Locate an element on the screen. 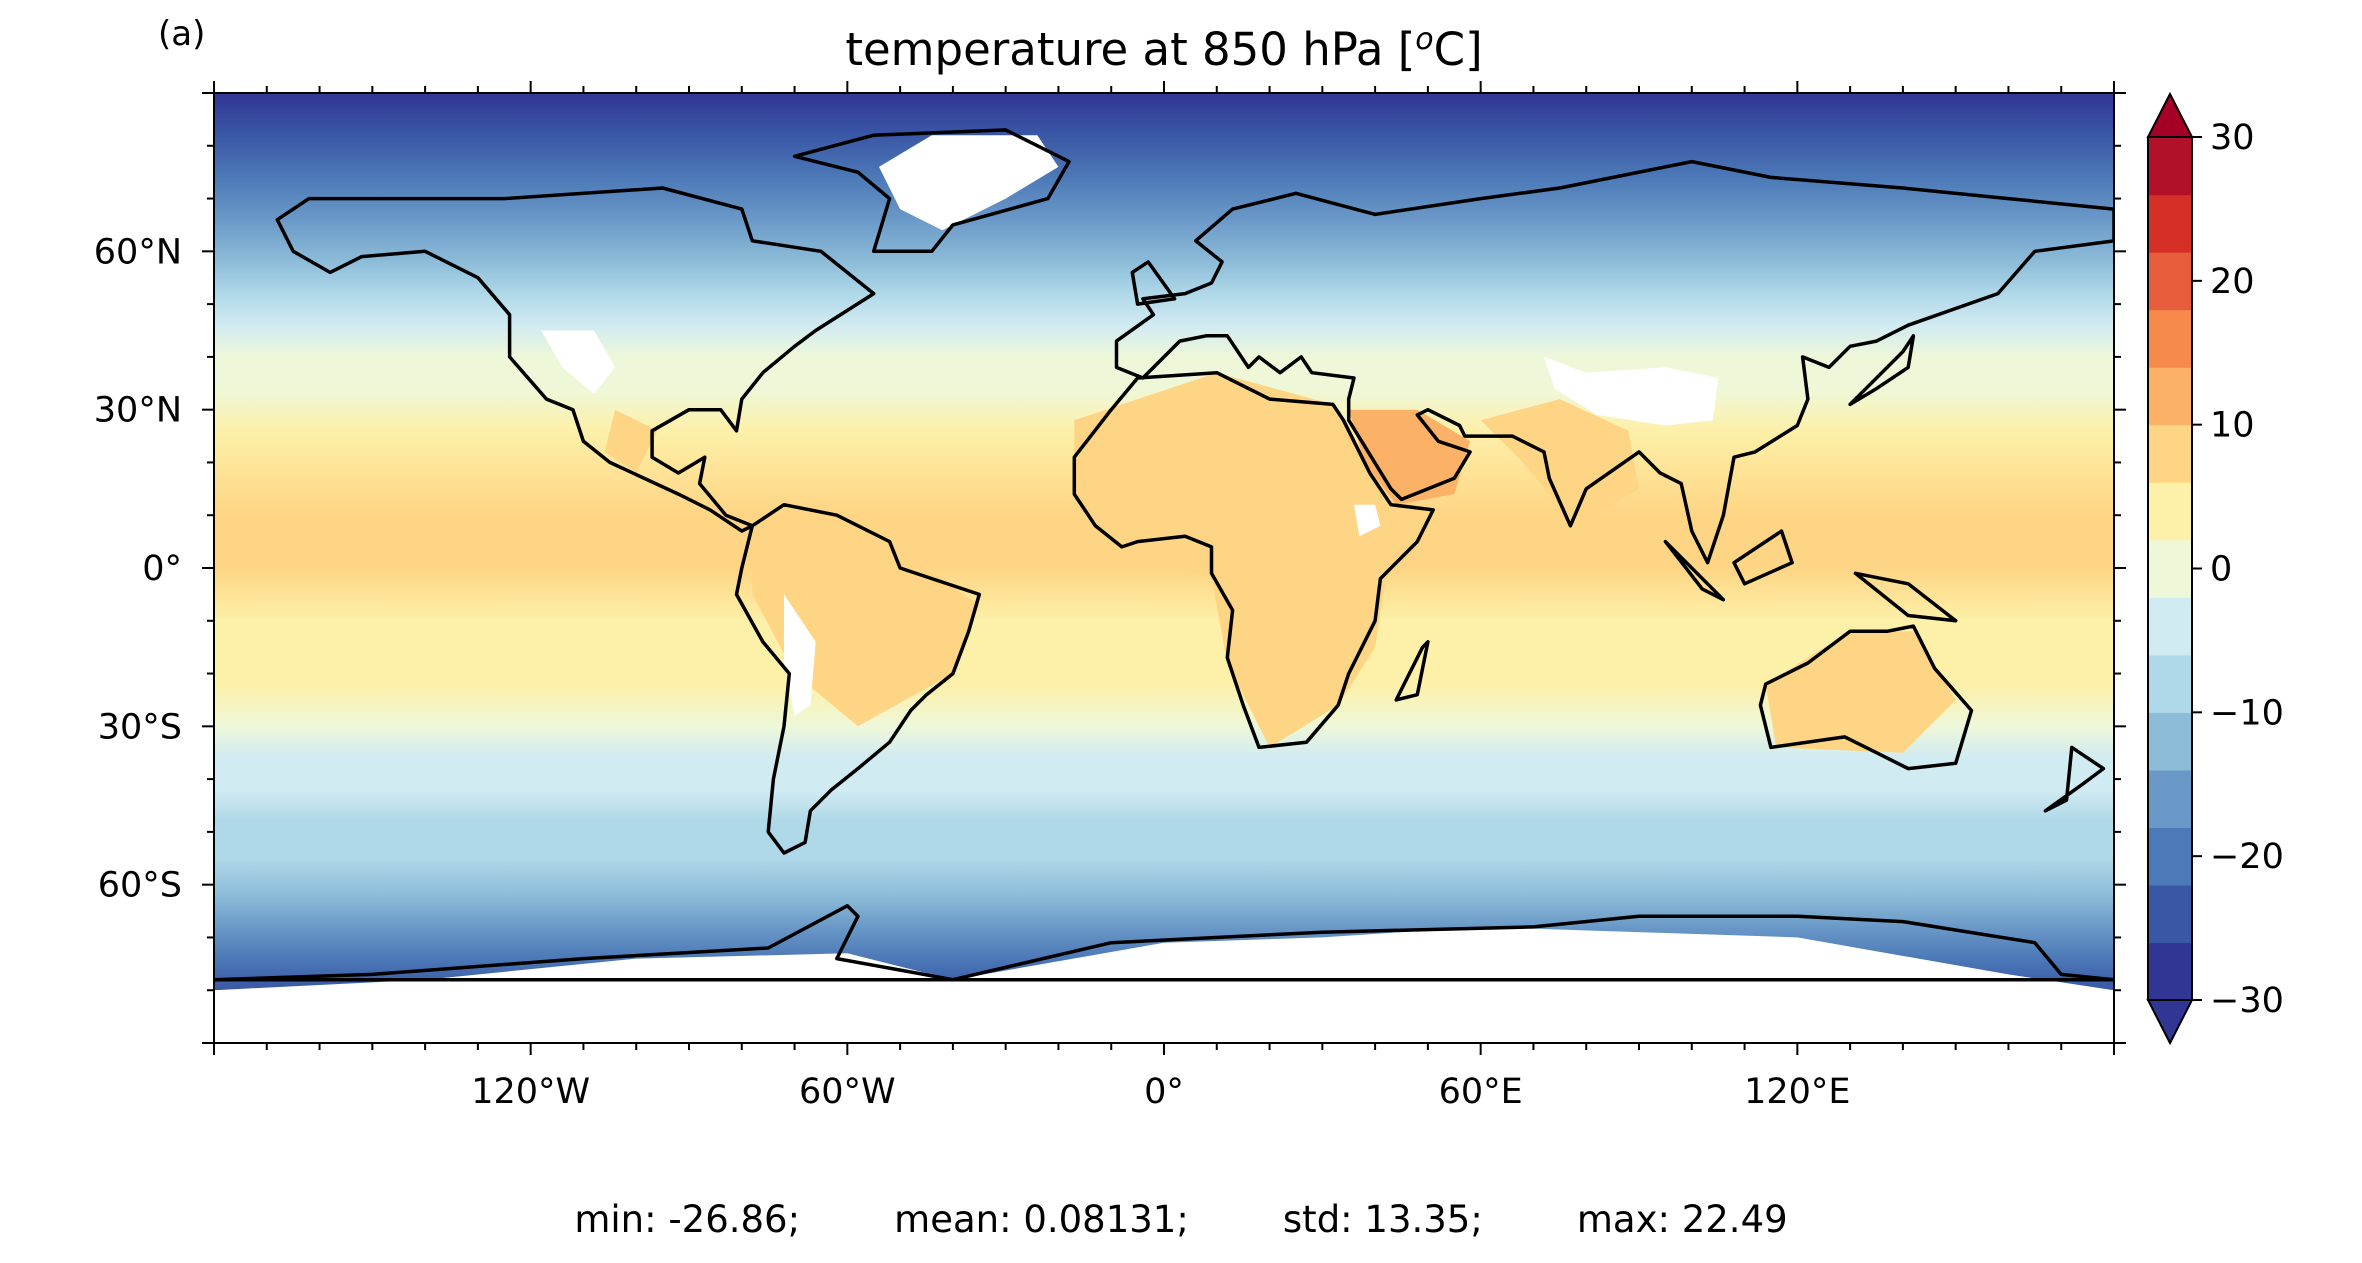  australia-warm-region is located at coordinates (1860, 692).